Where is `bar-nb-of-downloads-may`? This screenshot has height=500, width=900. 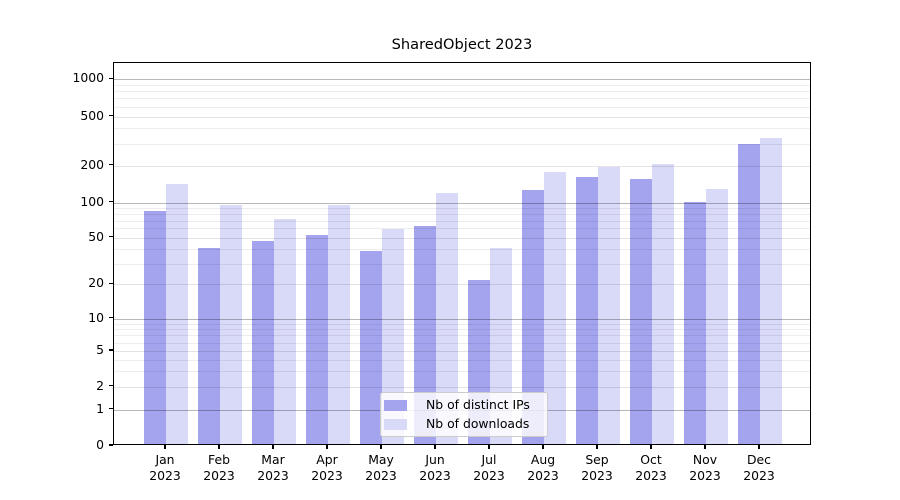 bar-nb-of-downloads-may is located at coordinates (393, 336).